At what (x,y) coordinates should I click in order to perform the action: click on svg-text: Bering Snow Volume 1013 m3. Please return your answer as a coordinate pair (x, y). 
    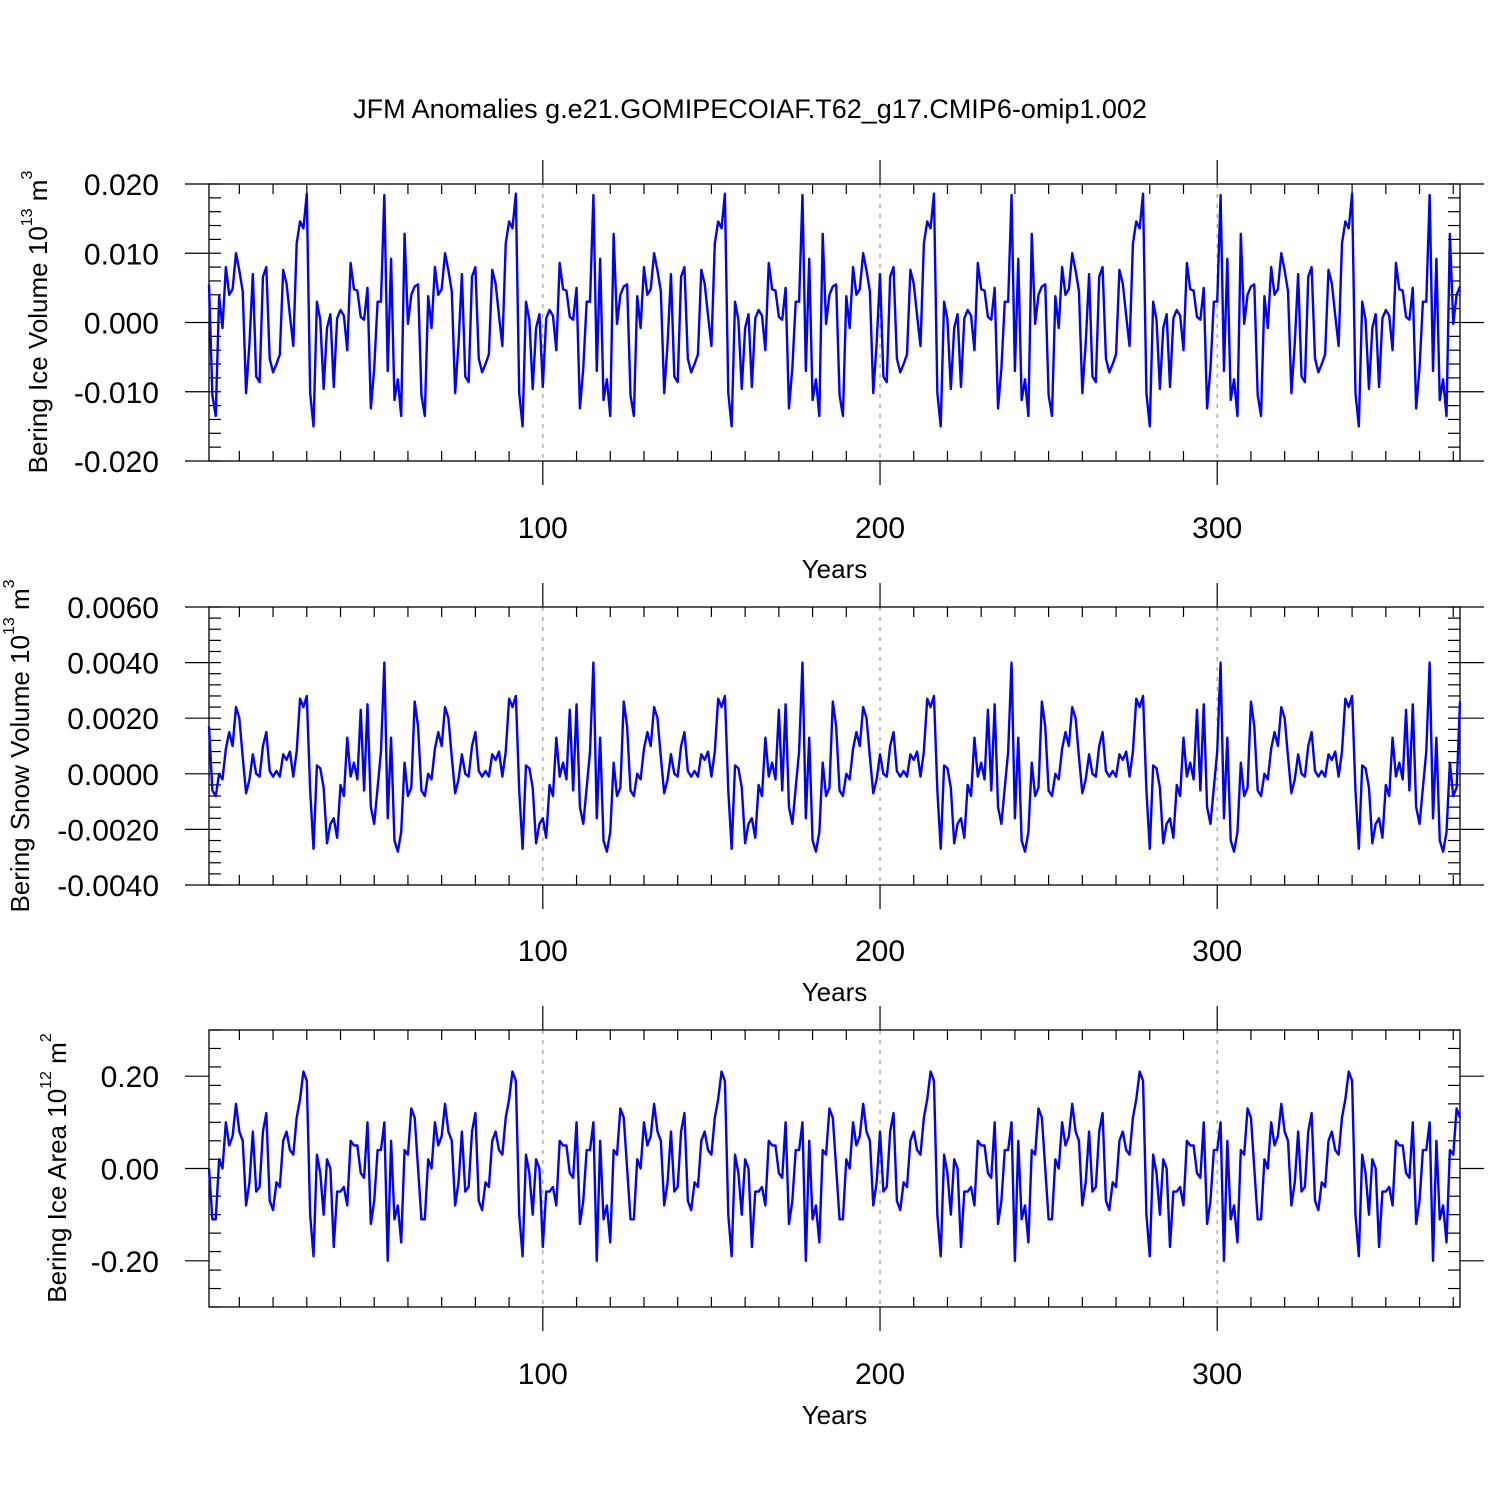
    Looking at the image, I should click on (18, 745).